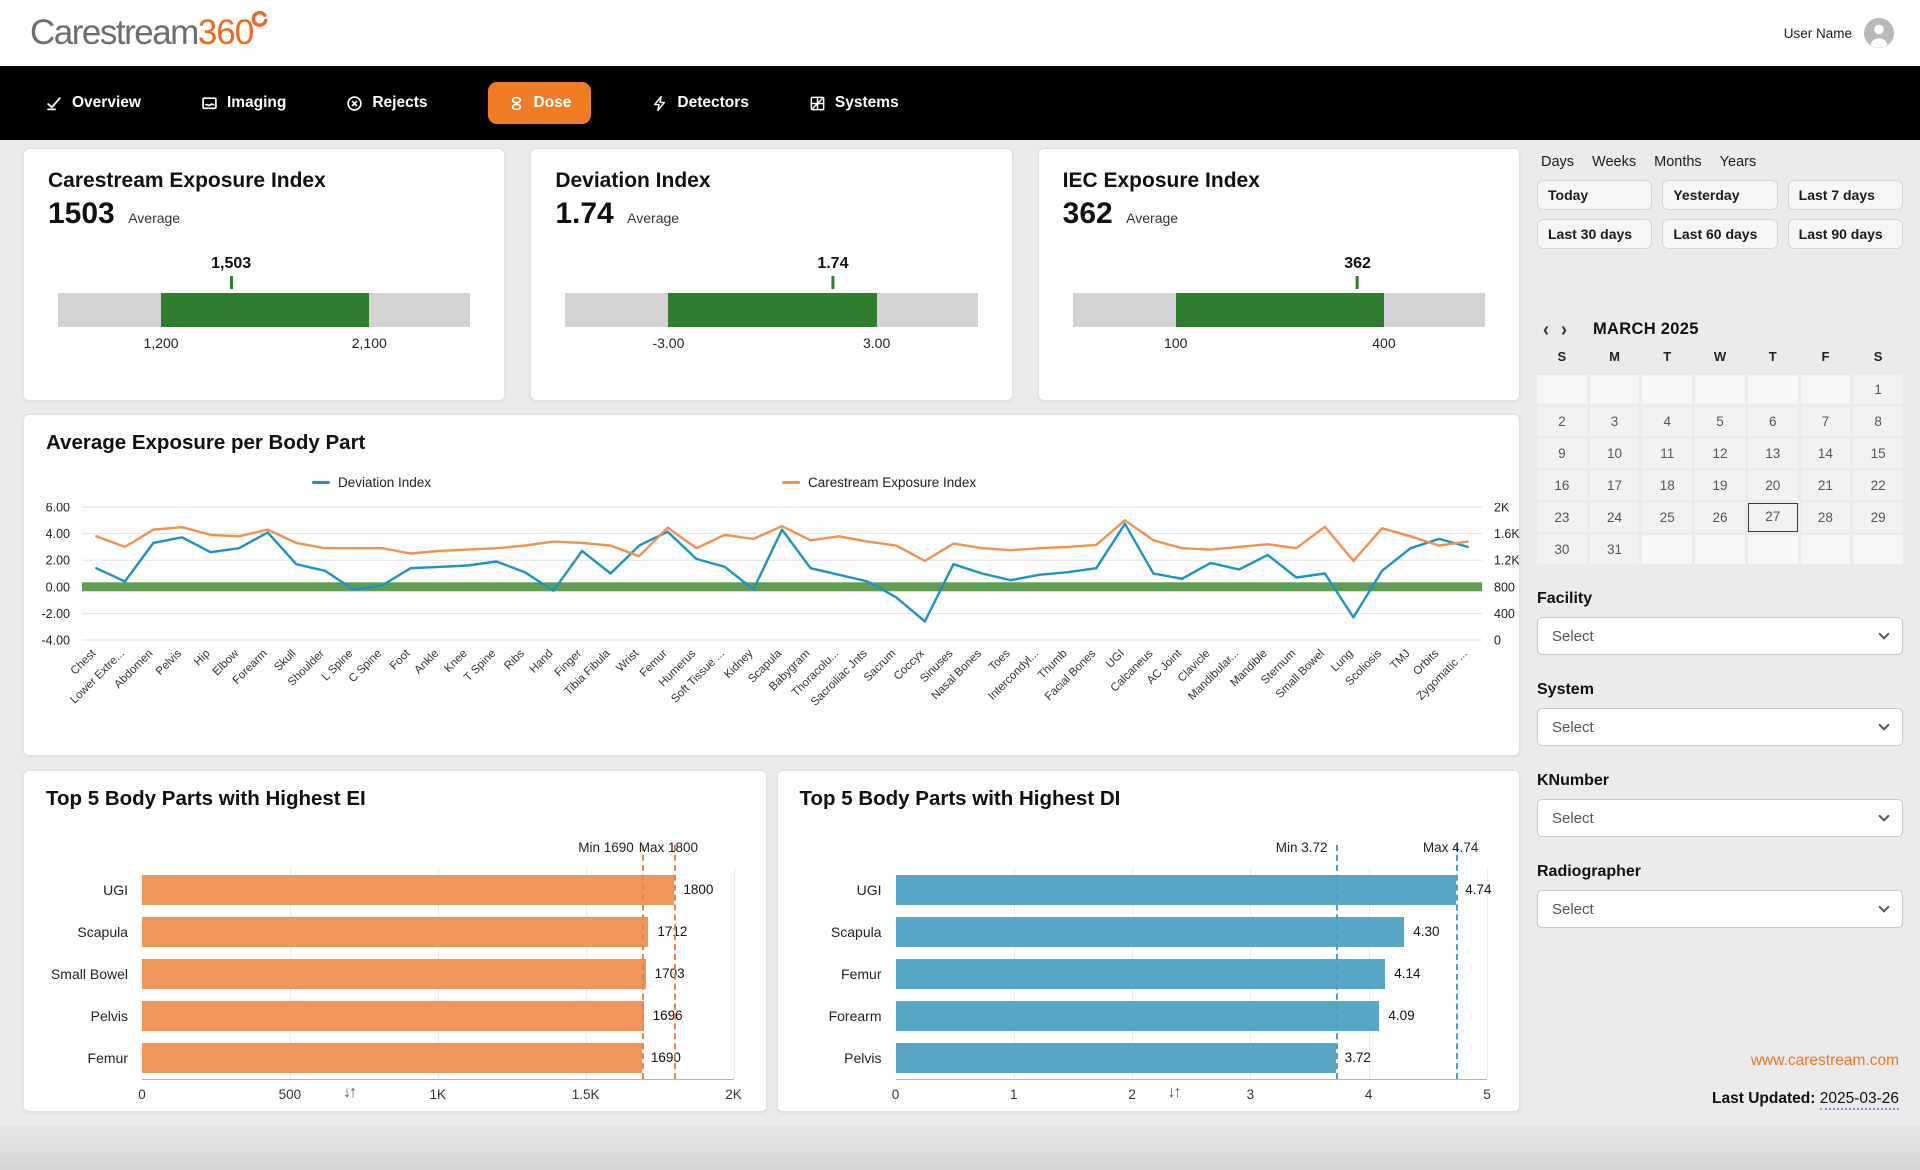 Image resolution: width=1920 pixels, height=1170 pixels. What do you see at coordinates (1278, 310) in the screenshot?
I see `kpi-gauge: 362 100 400` at bounding box center [1278, 310].